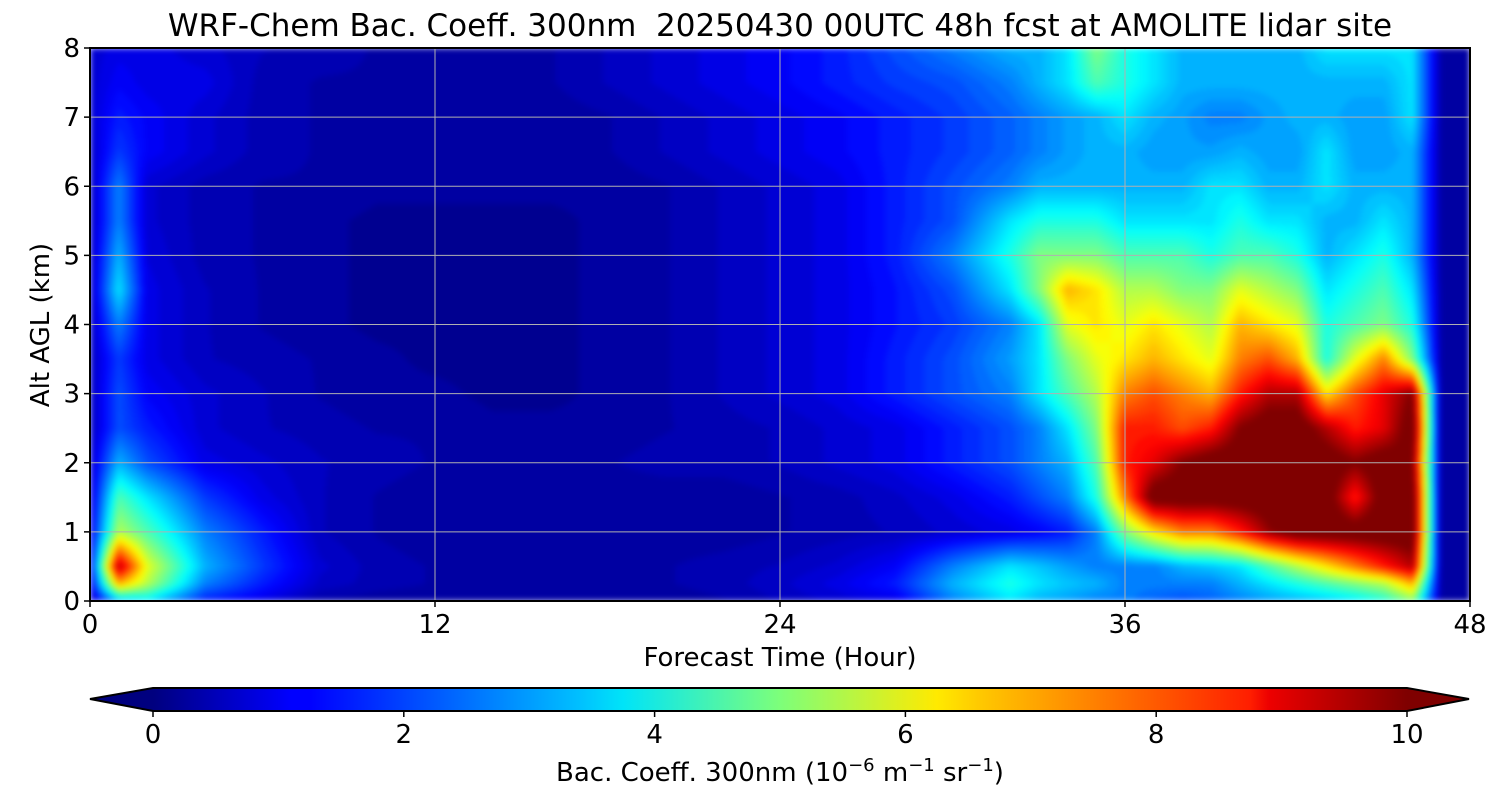 The height and width of the screenshot is (800, 1500). What do you see at coordinates (1469, 625) in the screenshot?
I see `x-tick-label: 48` at bounding box center [1469, 625].